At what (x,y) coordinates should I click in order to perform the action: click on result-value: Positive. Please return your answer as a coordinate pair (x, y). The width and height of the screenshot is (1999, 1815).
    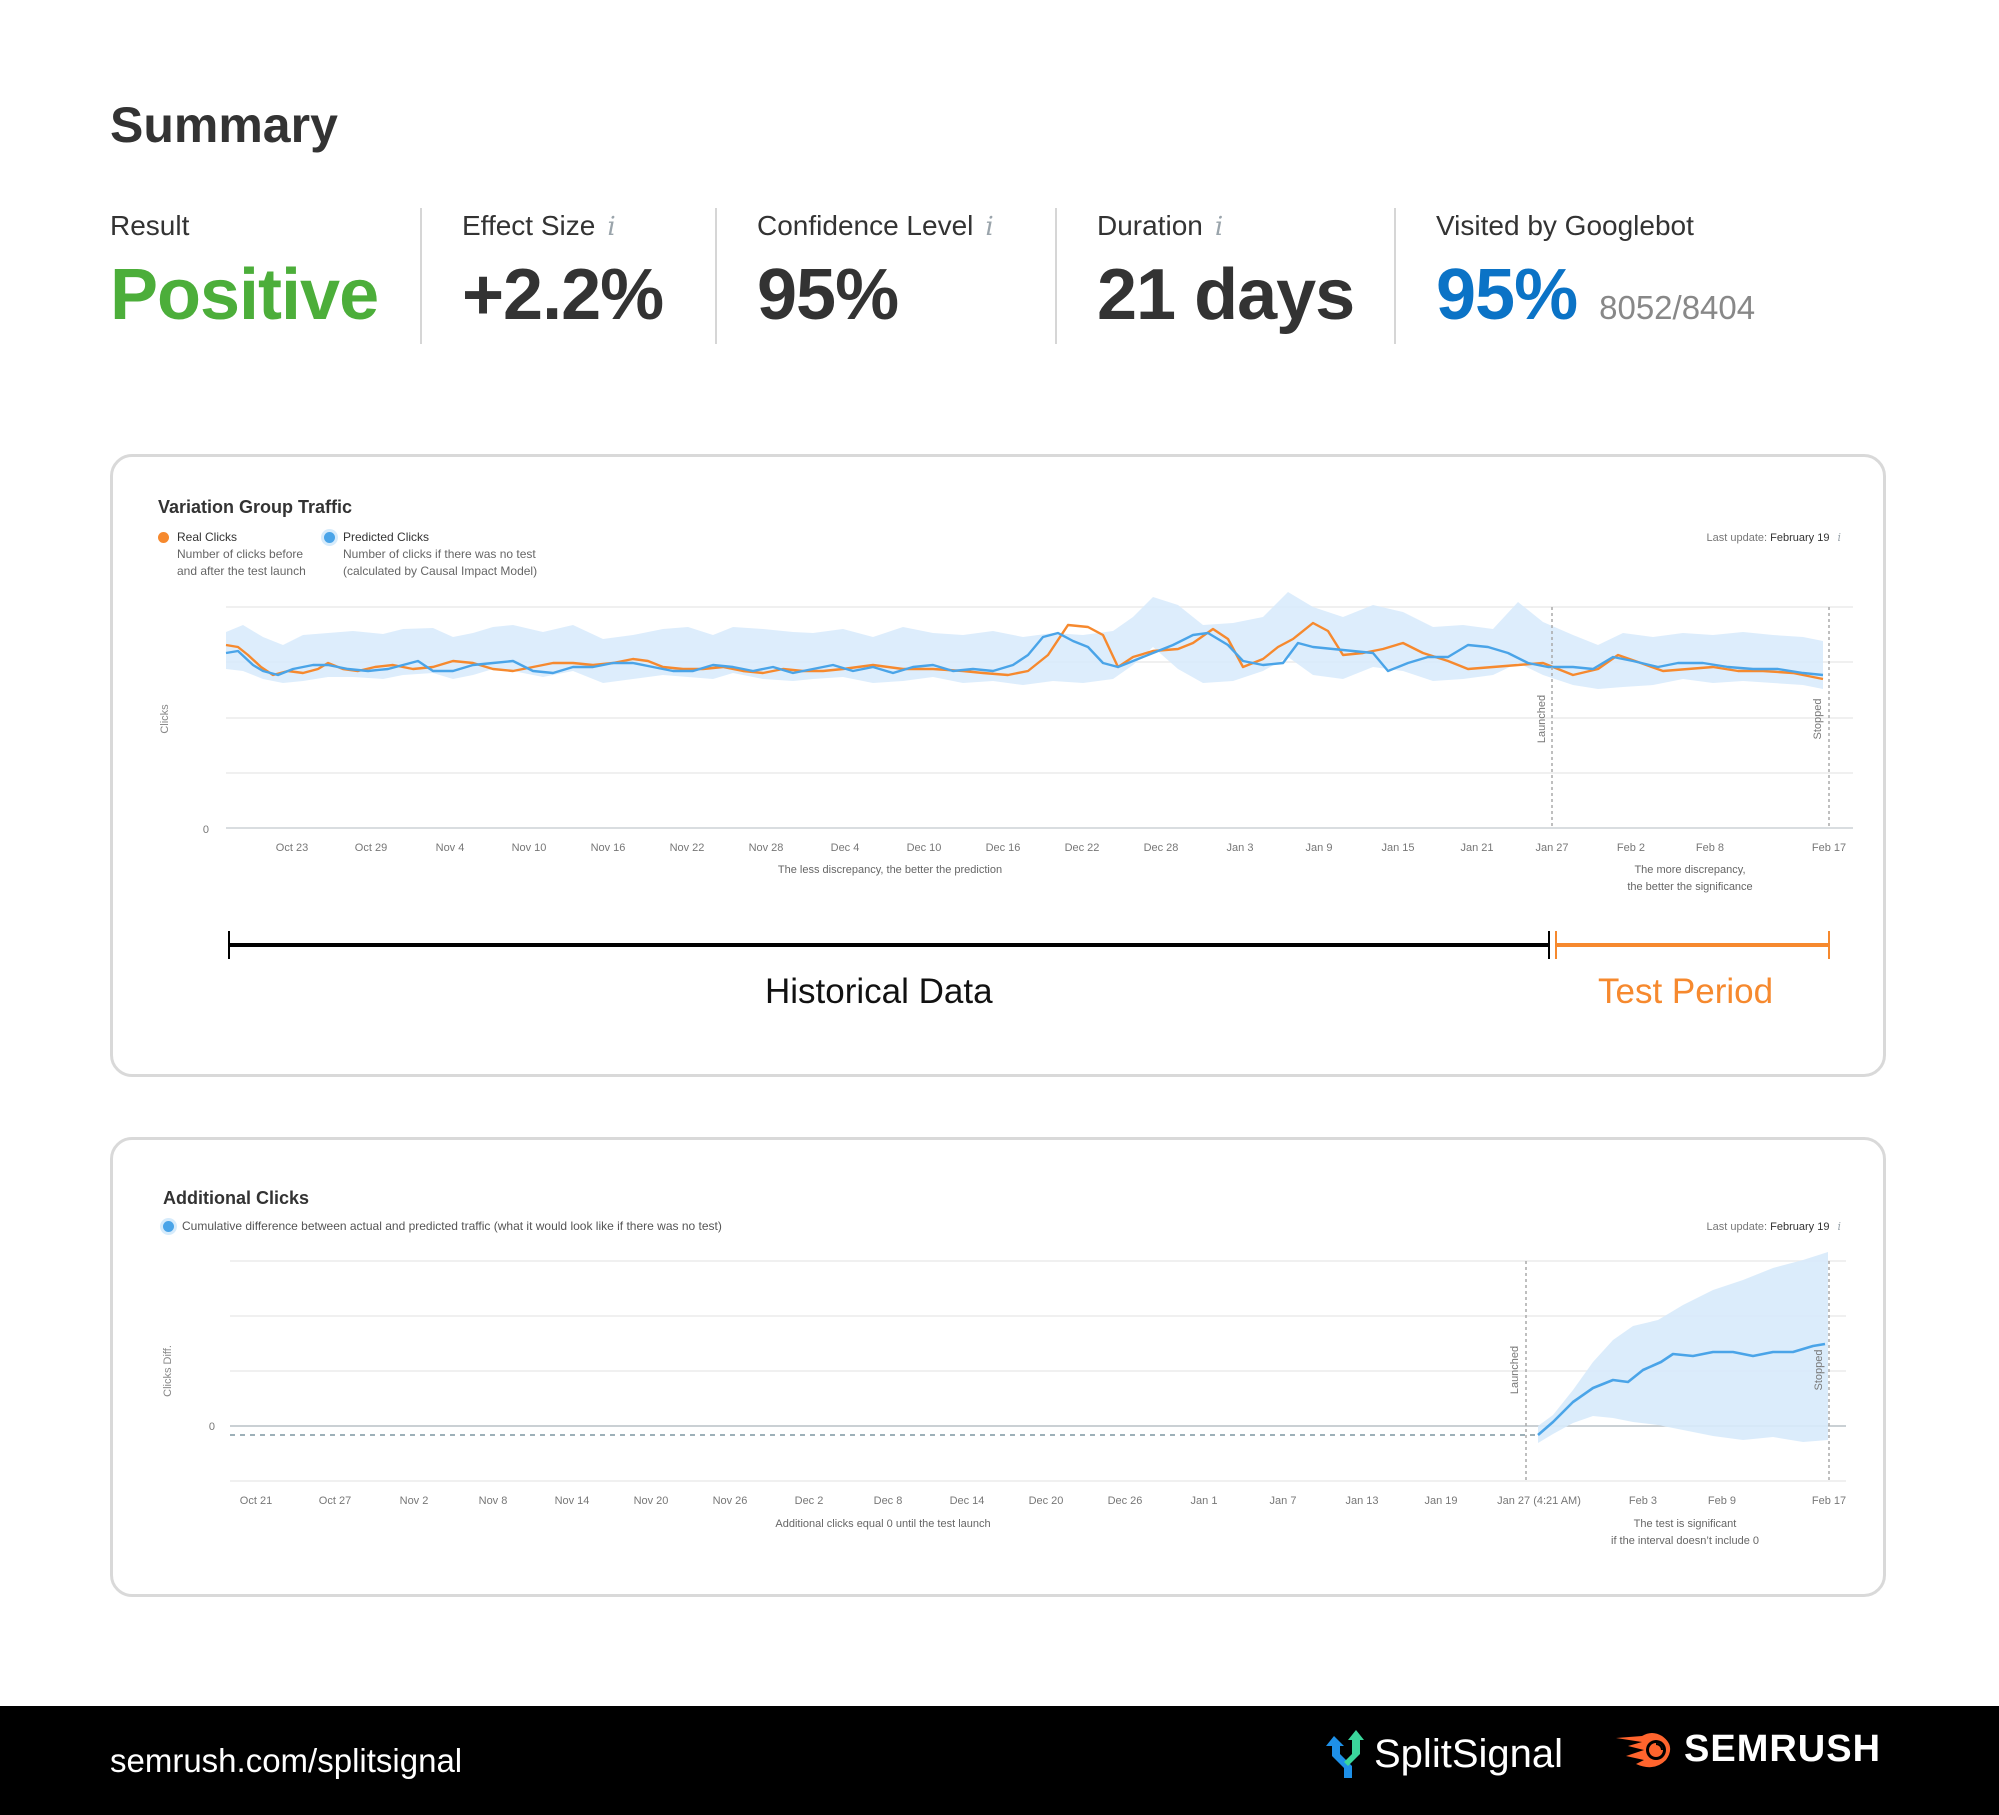
    Looking at the image, I should click on (244, 295).